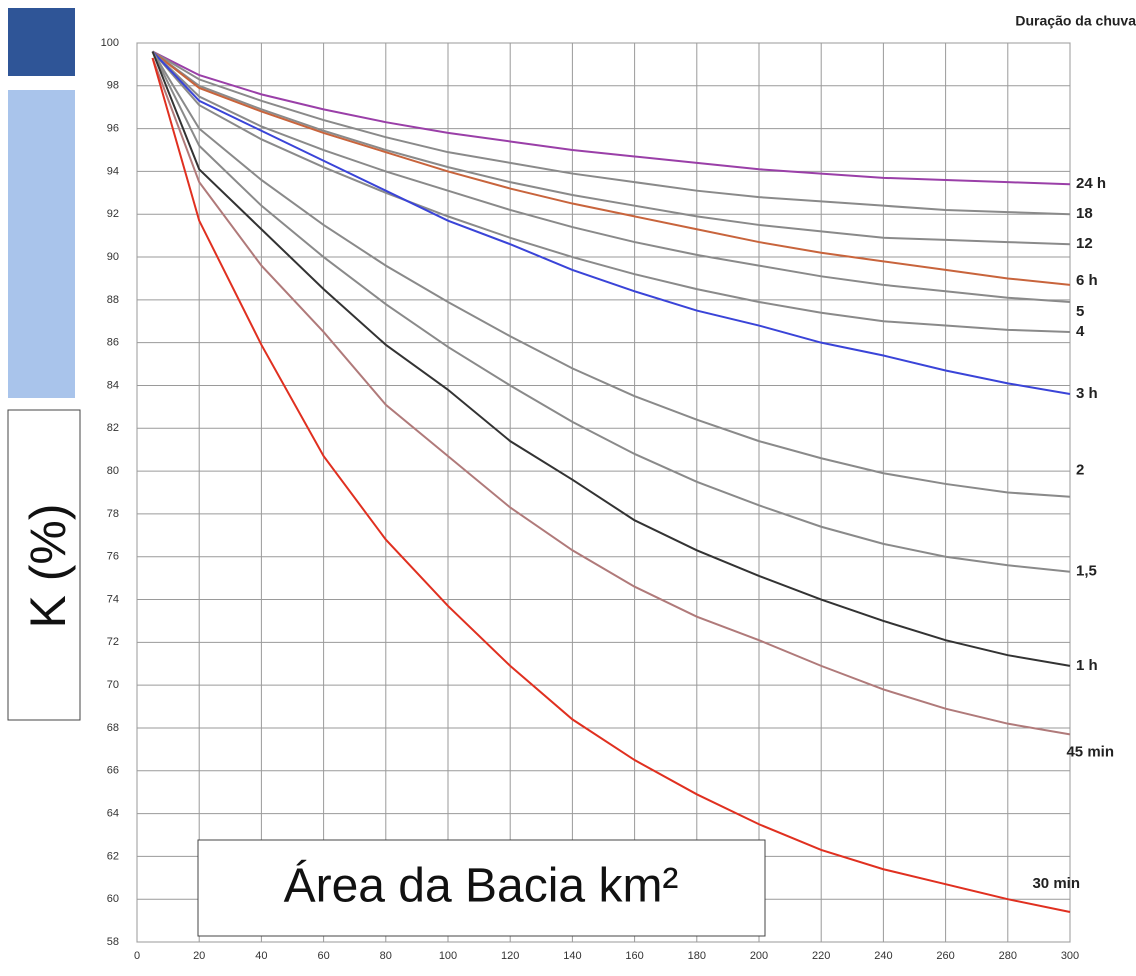  I want to click on series-label: 4, so click(1080, 331).